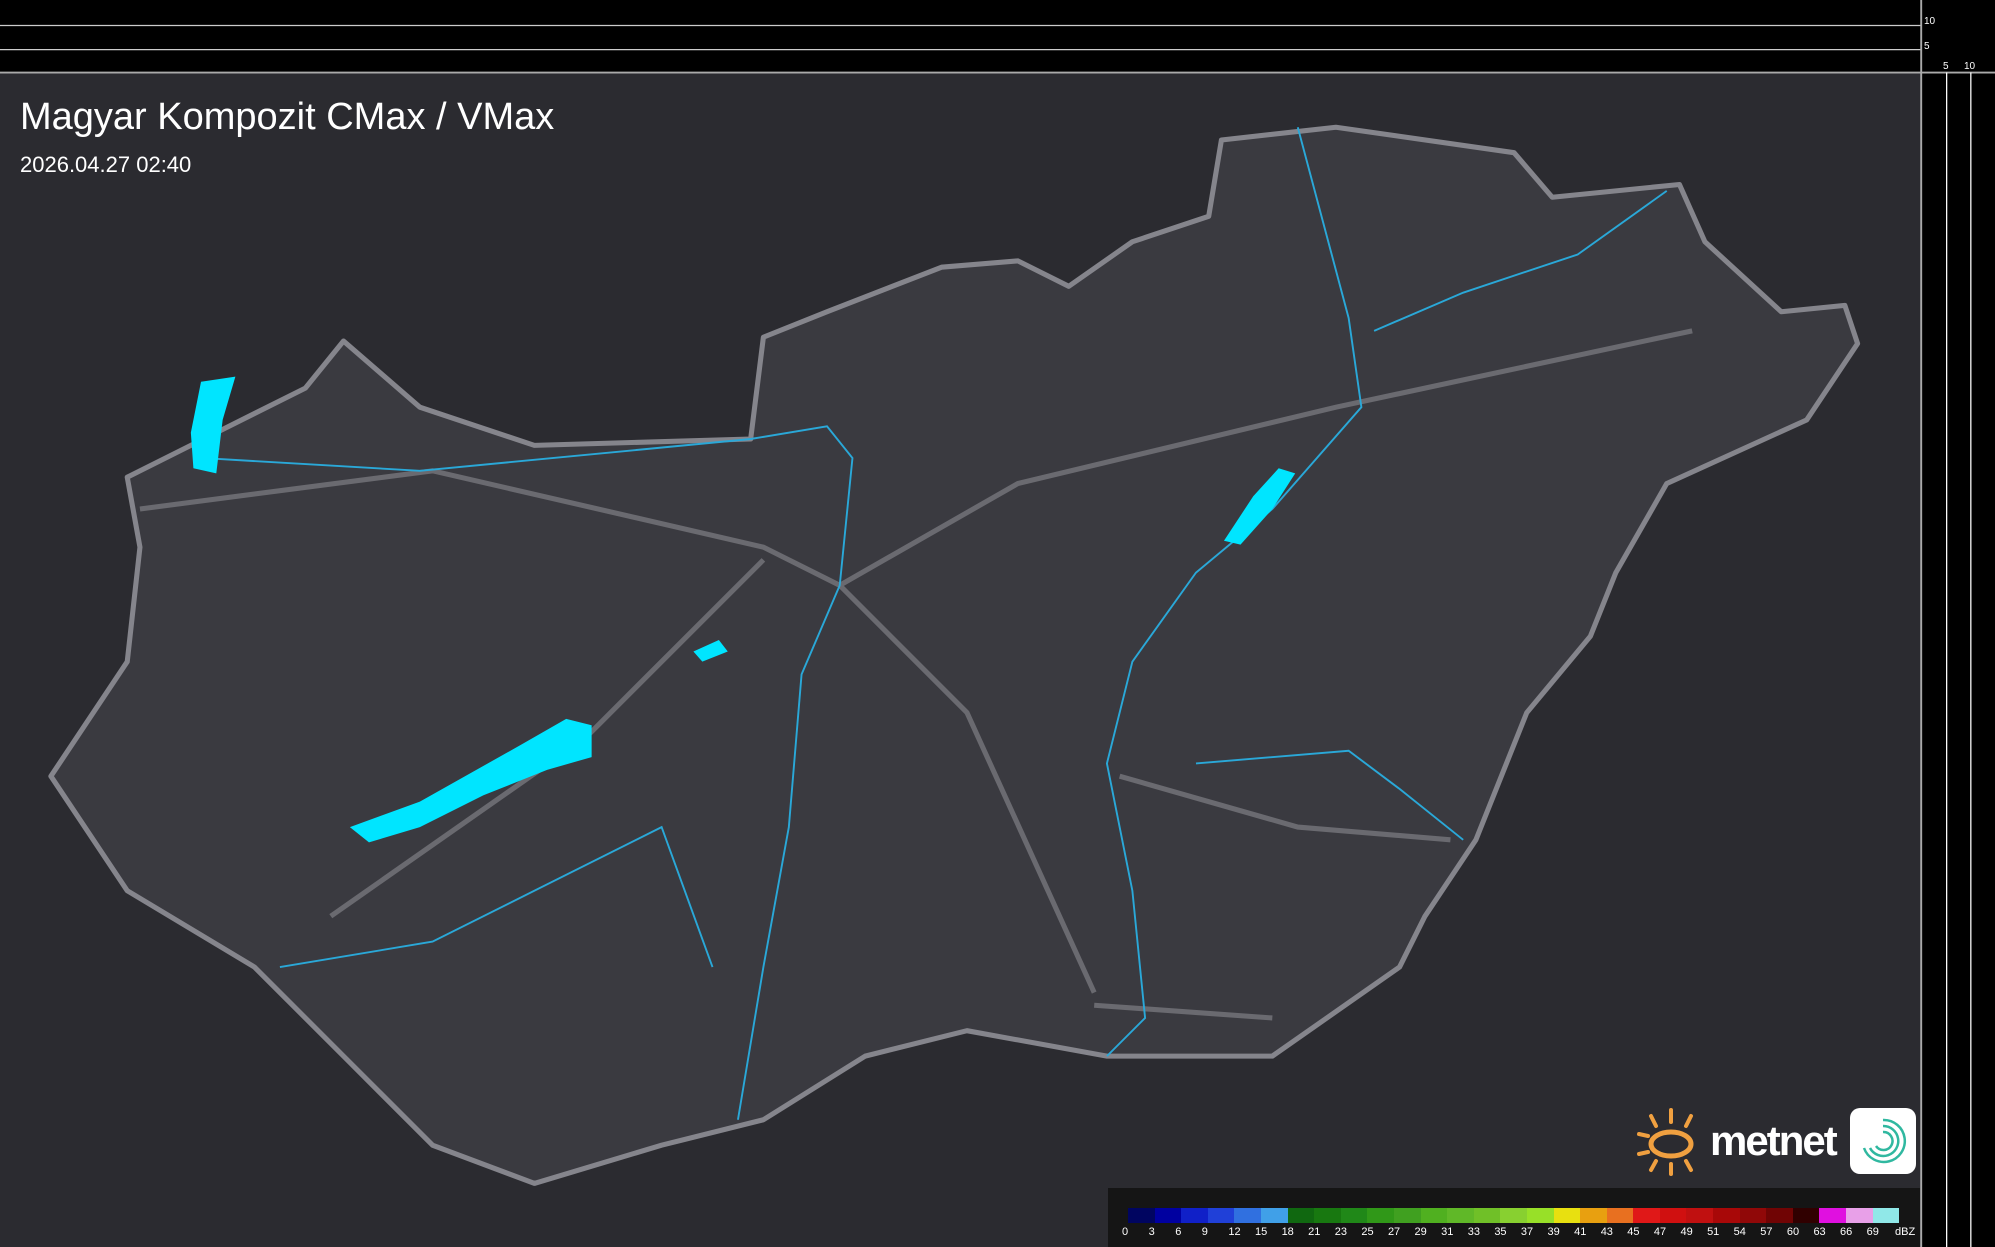 Image resolution: width=1995 pixels, height=1247 pixels. Describe the element at coordinates (1606, 1232) in the screenshot. I see `legend-label: 43` at that location.